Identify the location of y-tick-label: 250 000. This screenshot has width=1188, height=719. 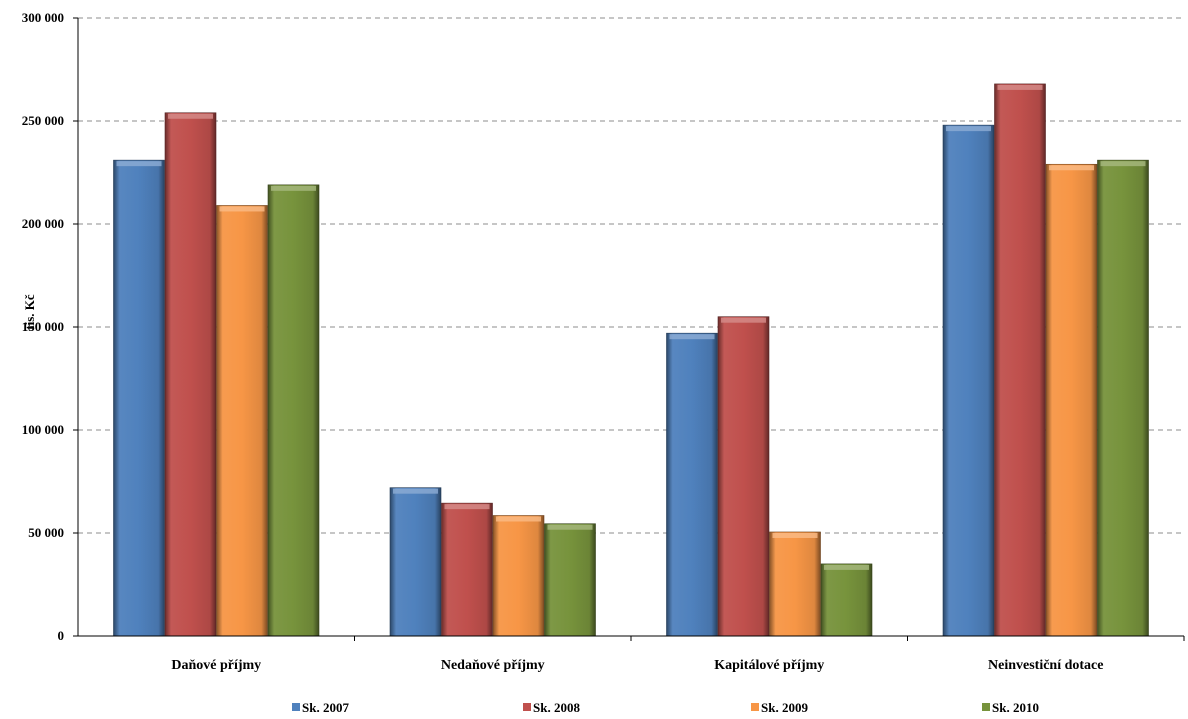
(43, 120).